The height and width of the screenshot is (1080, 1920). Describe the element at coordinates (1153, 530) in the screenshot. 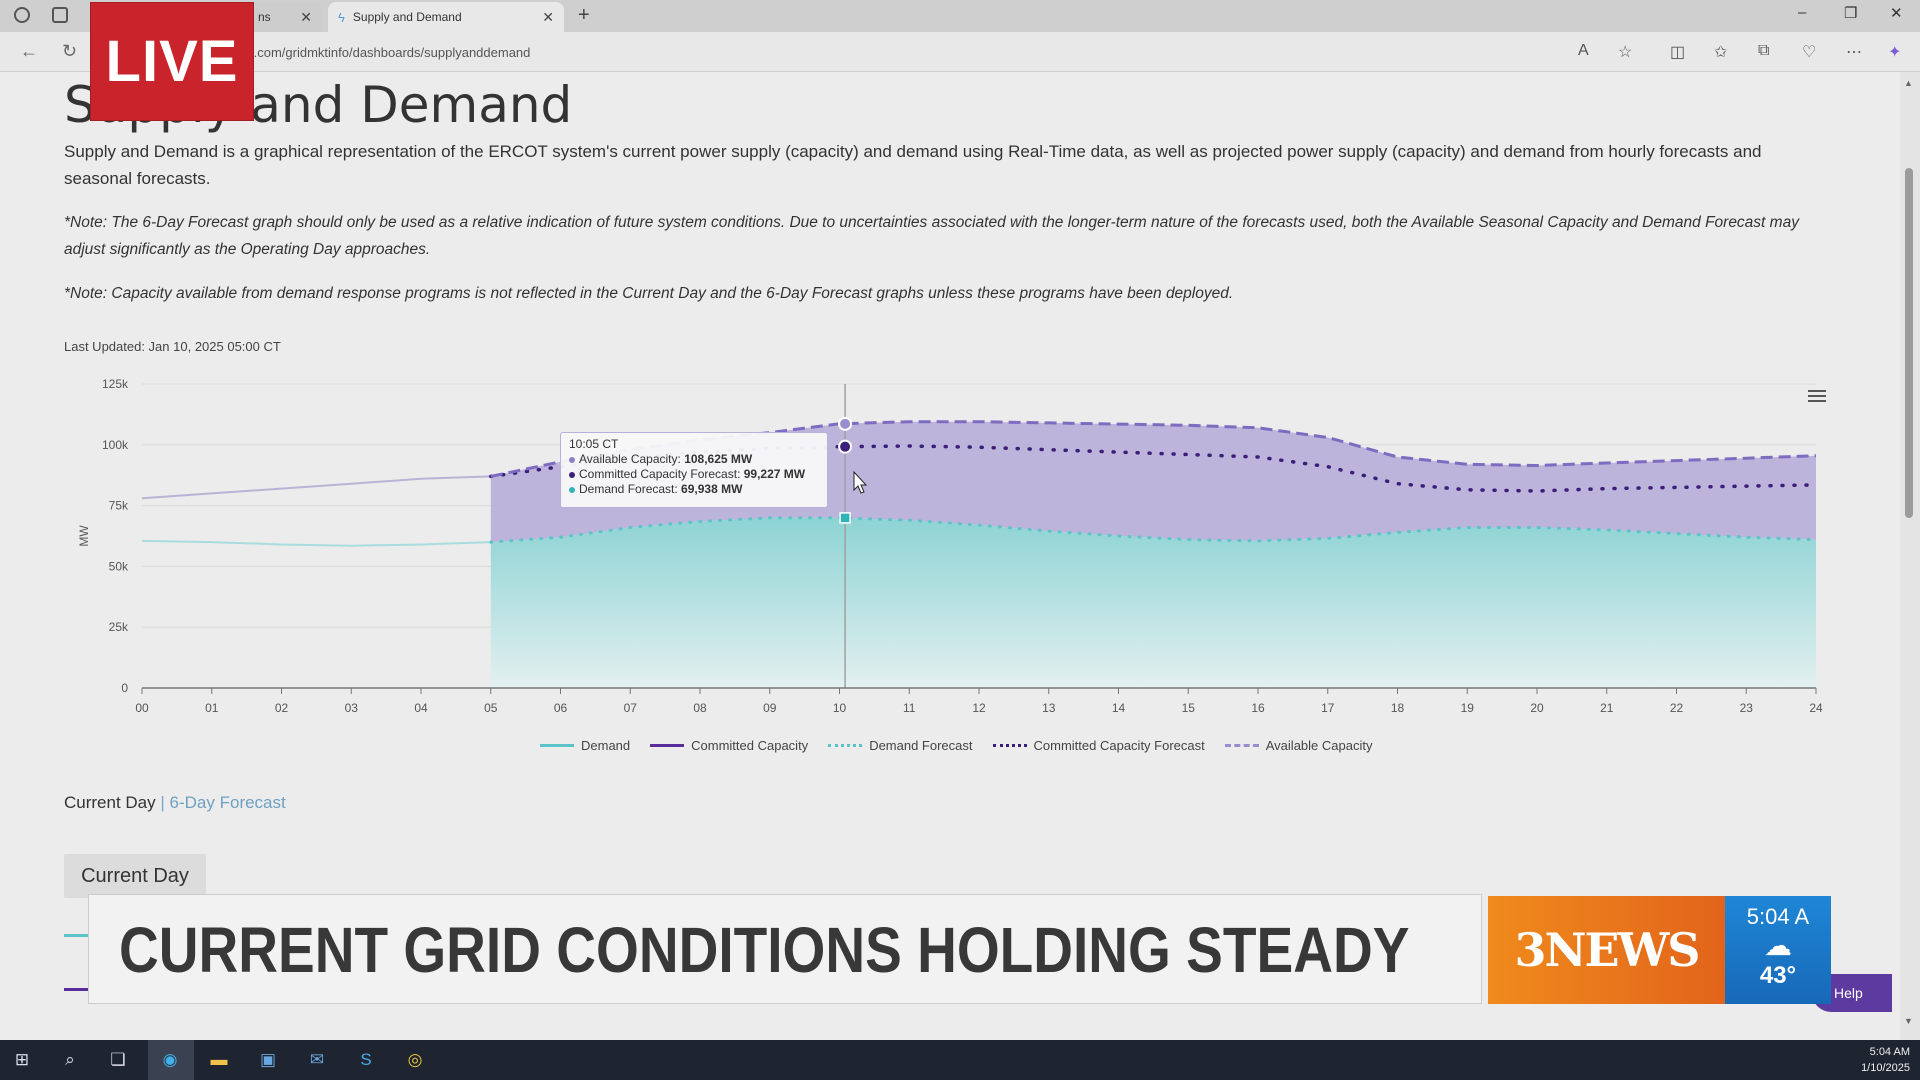

I see `demand-forecast-line` at that location.